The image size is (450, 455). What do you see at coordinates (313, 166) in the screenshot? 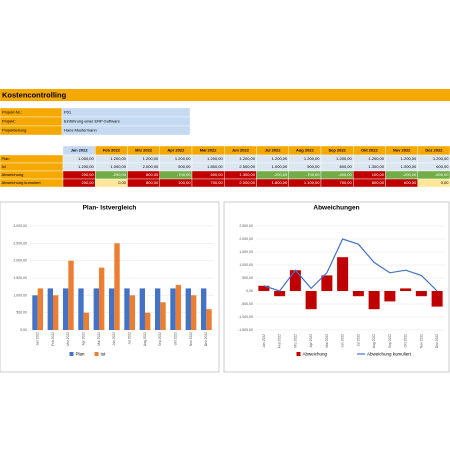
I see `cell-value: 500,00` at bounding box center [313, 166].